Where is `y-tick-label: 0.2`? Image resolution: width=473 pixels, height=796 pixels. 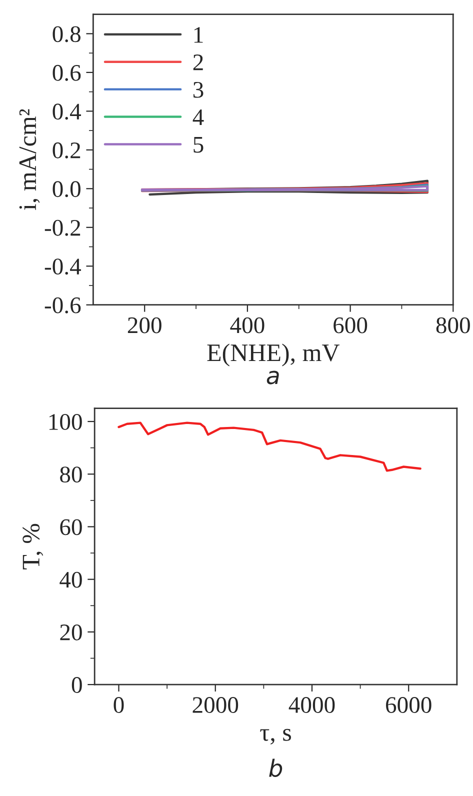
y-tick-label: 0.2 is located at coordinates (66, 150).